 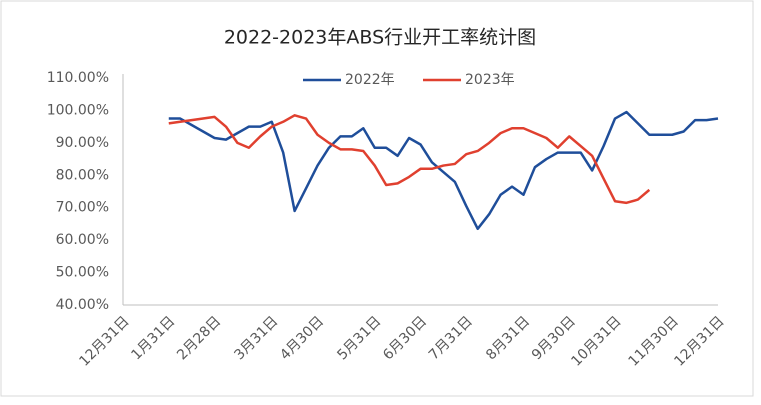 I want to click on y-tick-label: 50.00%, so click(x=82, y=273).